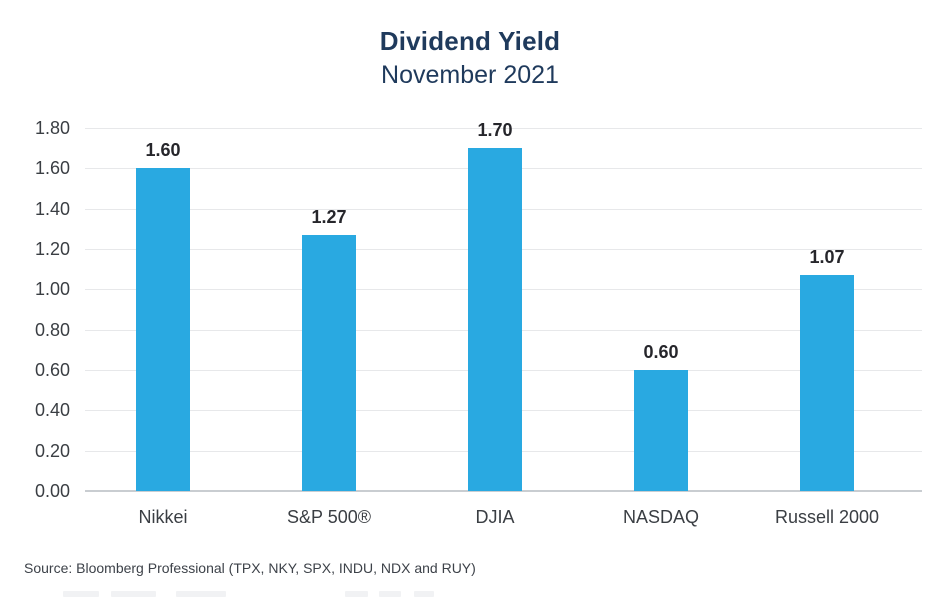  Describe the element at coordinates (163, 150) in the screenshot. I see `bar-value-label: 1.60` at that location.